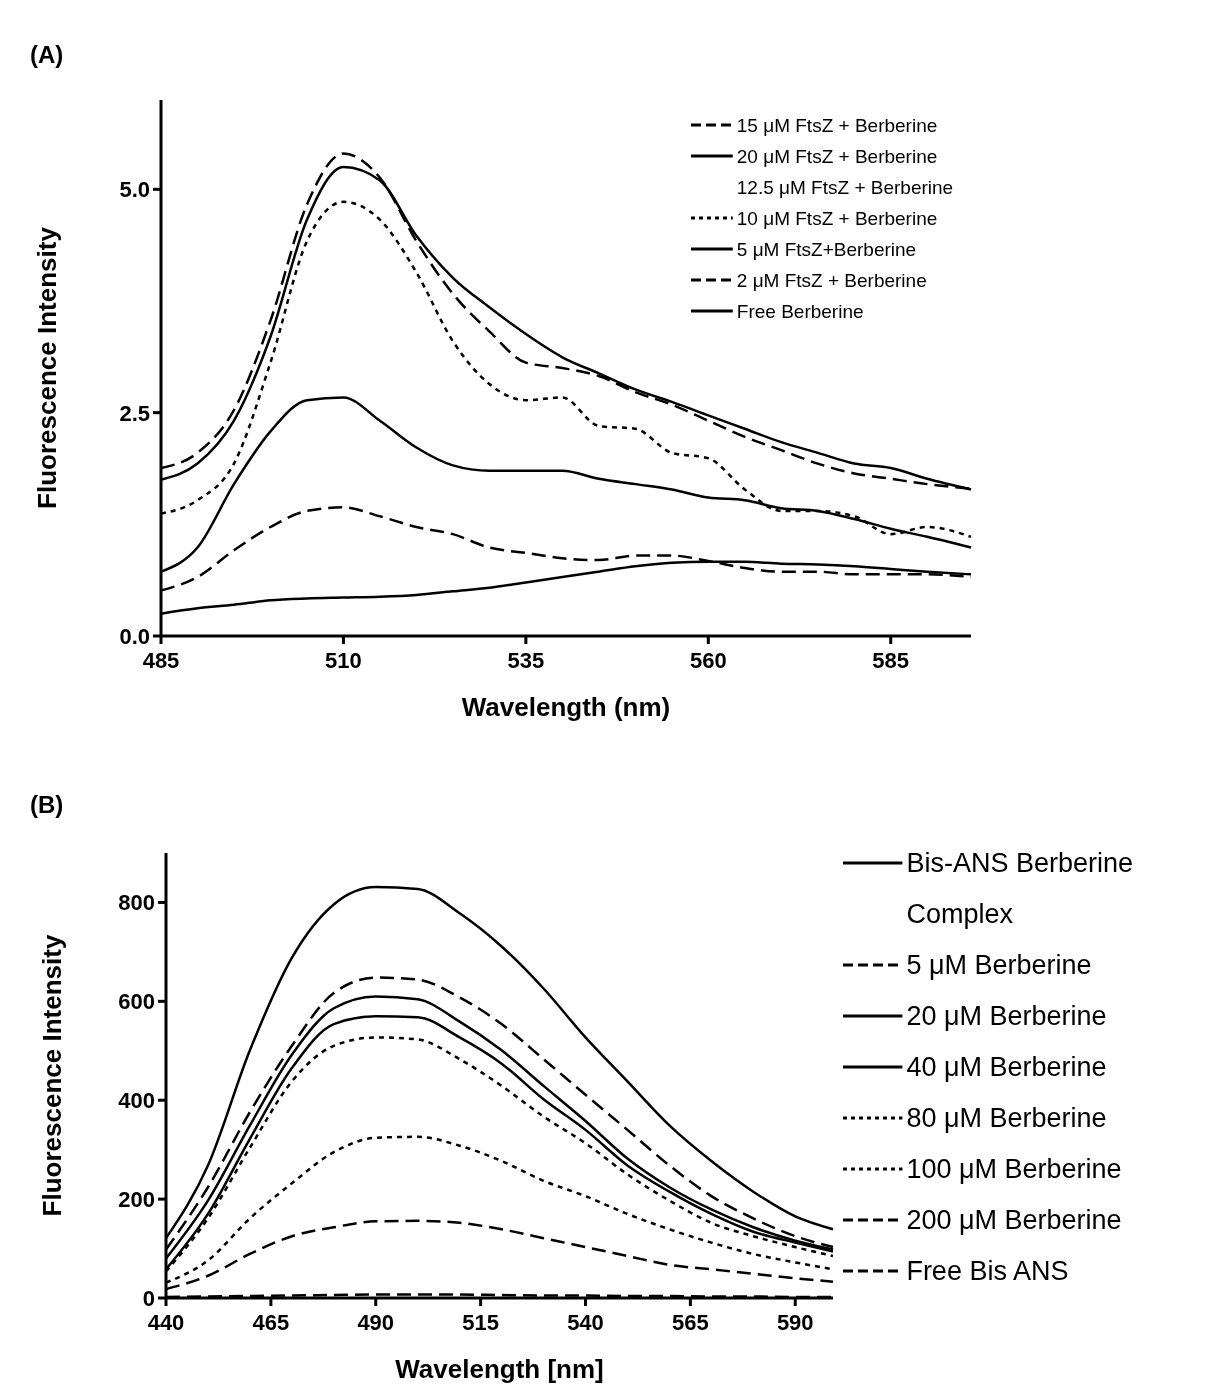  I want to click on x-axis-title: Wavelength (nm), so click(566, 707).